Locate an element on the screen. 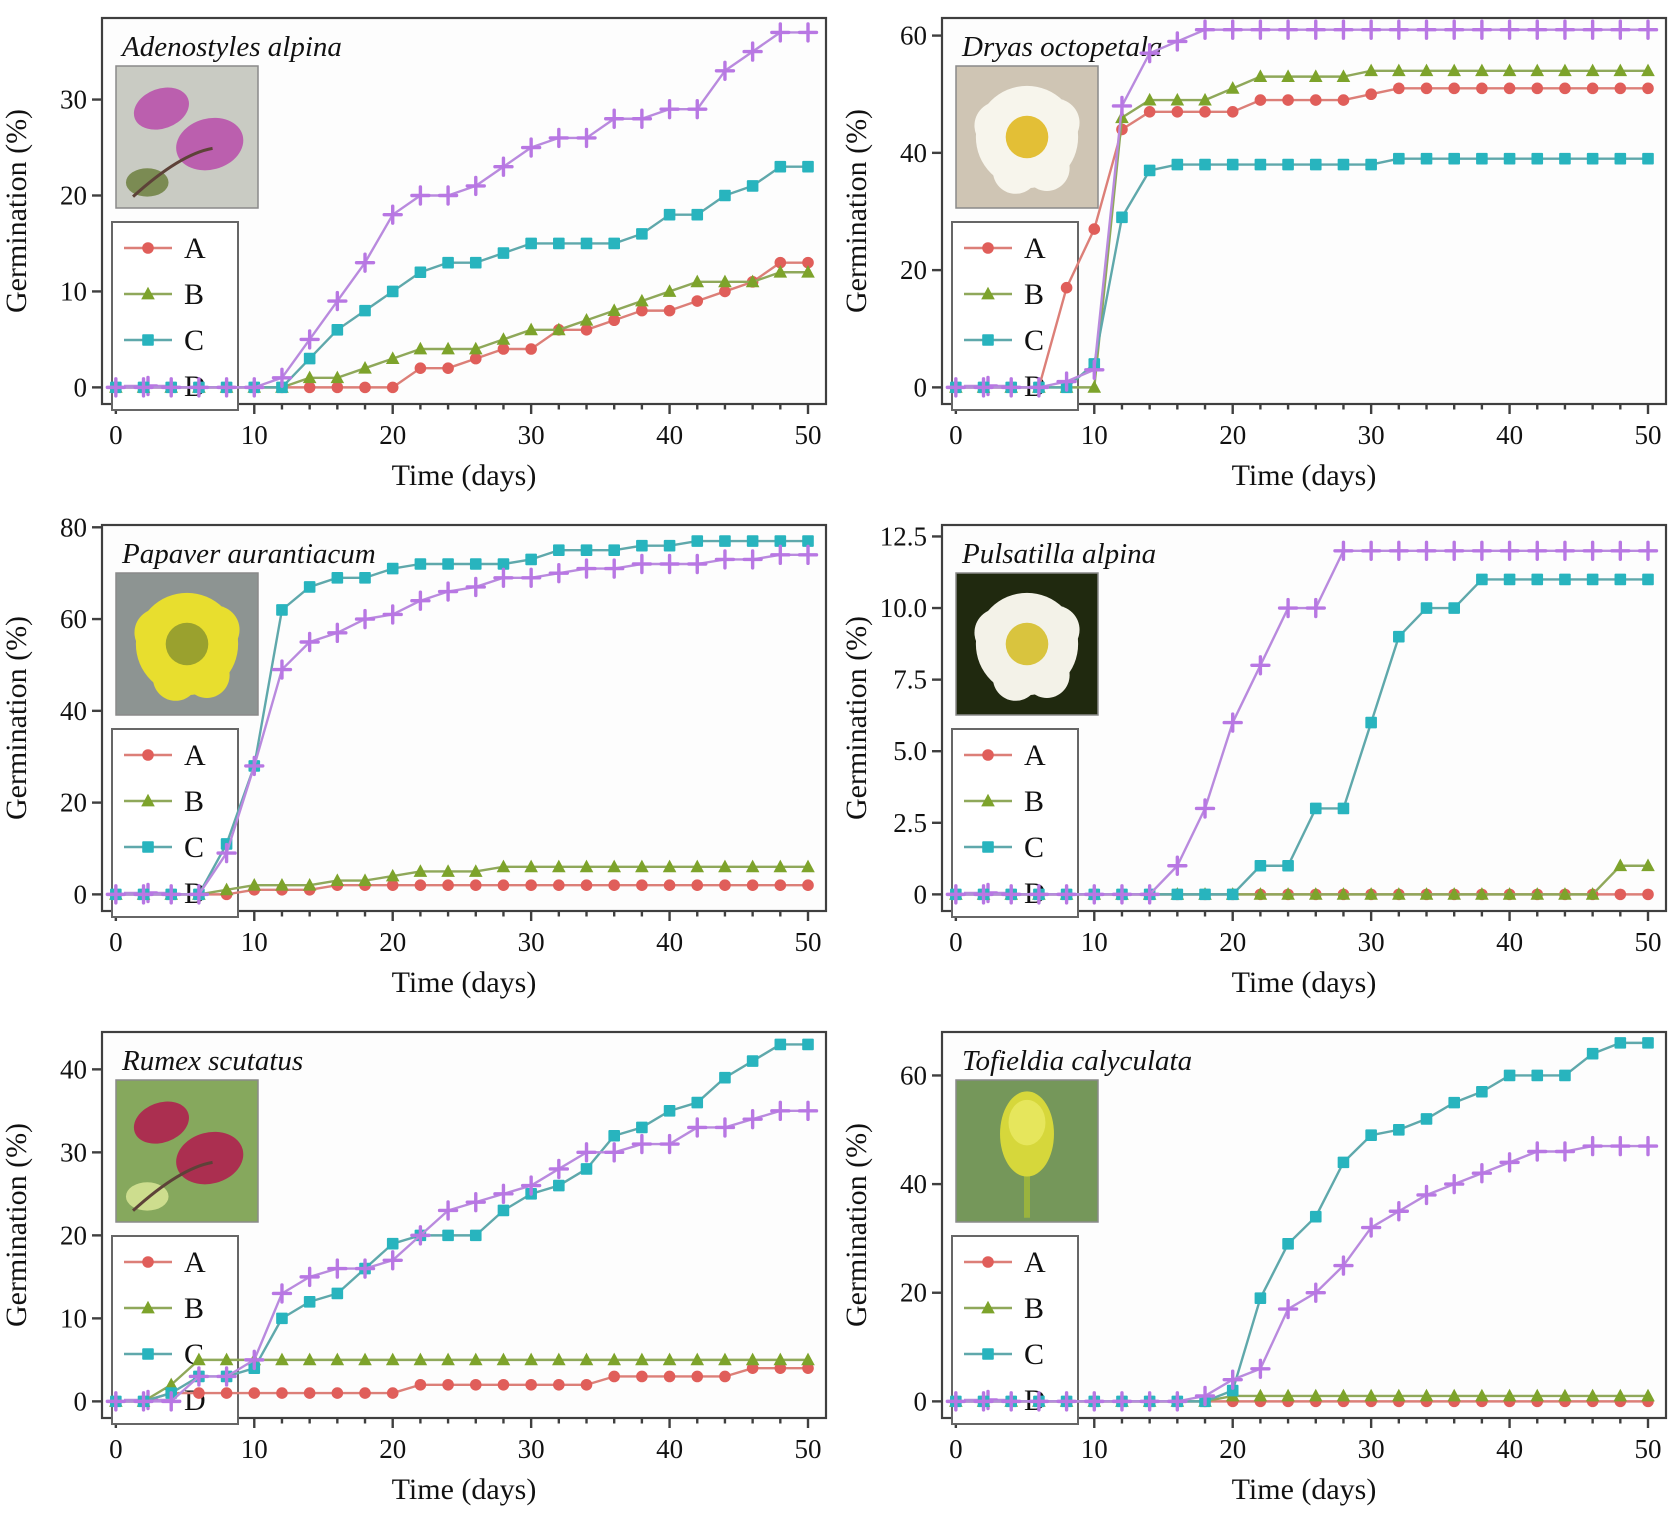  y-axis-ticks: 0 20 40 60 80 is located at coordinates (81, 710).